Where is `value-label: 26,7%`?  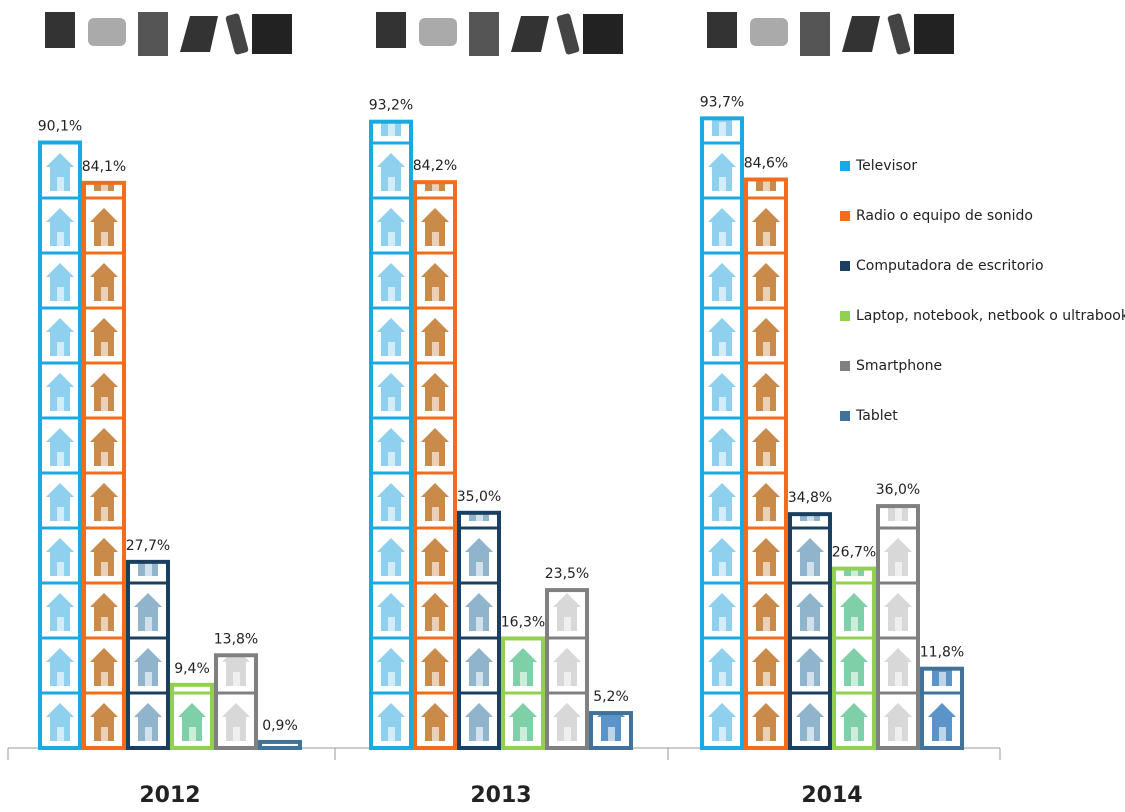
value-label: 26,7% is located at coordinates (854, 553).